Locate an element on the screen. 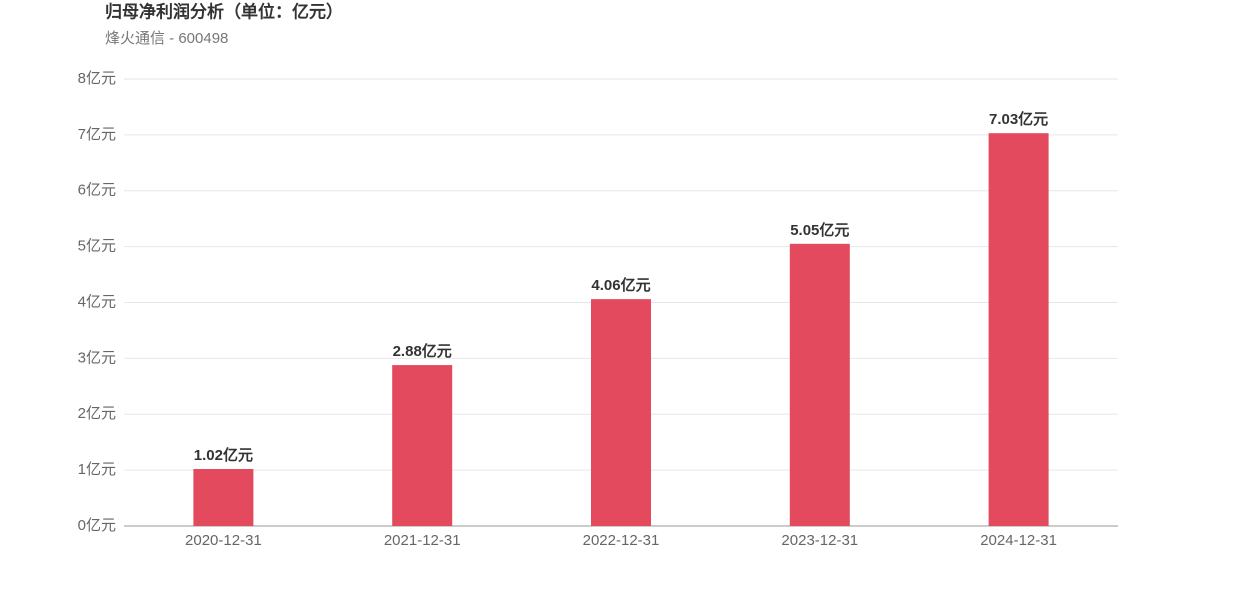 The width and height of the screenshot is (1242, 596). y-tick-label: 7亿元 is located at coordinates (97, 134).